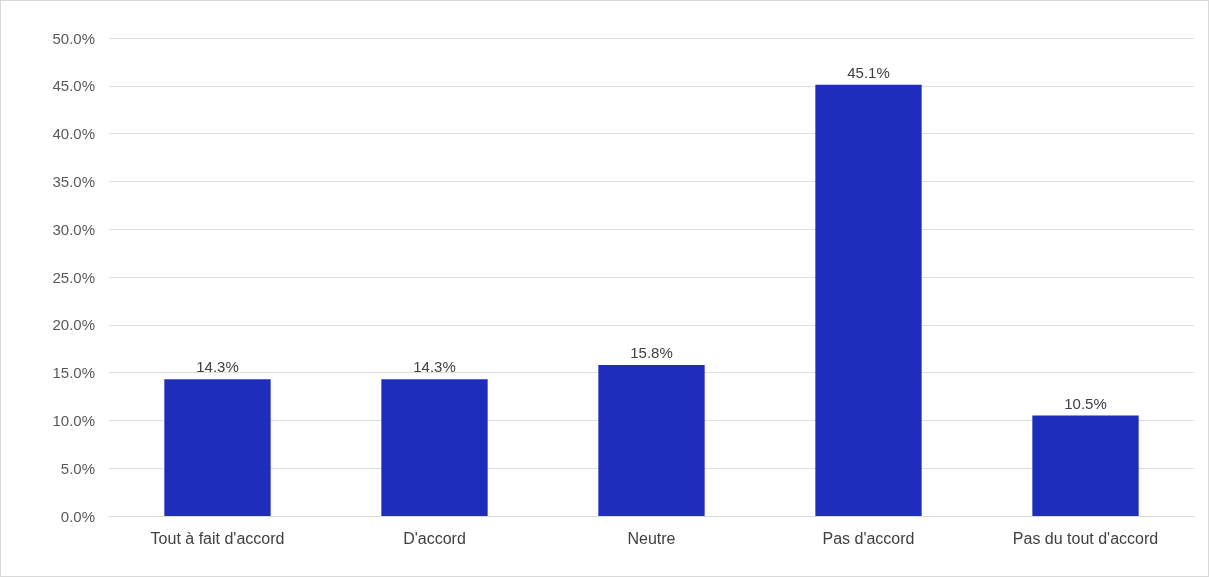 The height and width of the screenshot is (577, 1209). Describe the element at coordinates (77, 516) in the screenshot. I see `y-tick-label: 0.0%` at that location.